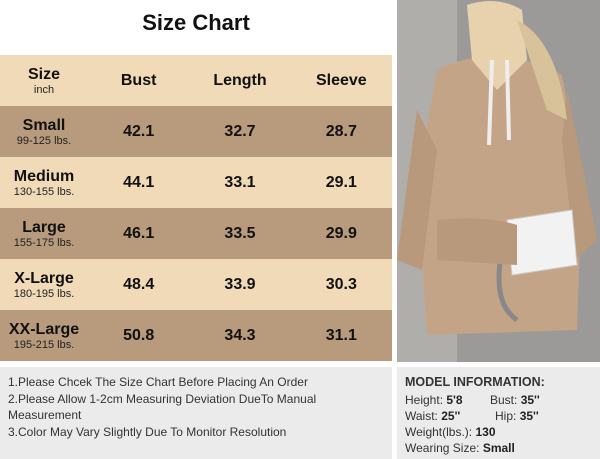  Describe the element at coordinates (44, 176) in the screenshot. I see `size-name: Medium` at that location.